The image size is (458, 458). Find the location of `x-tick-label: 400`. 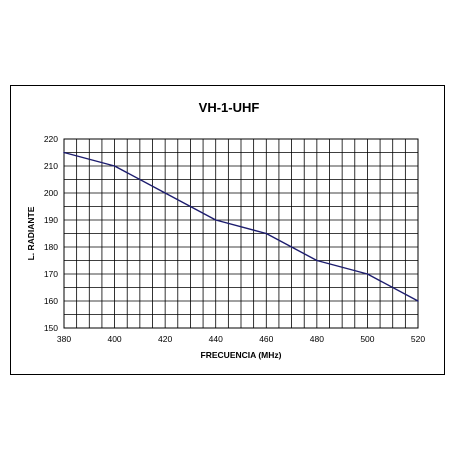

x-tick-label: 400 is located at coordinates (114, 339).